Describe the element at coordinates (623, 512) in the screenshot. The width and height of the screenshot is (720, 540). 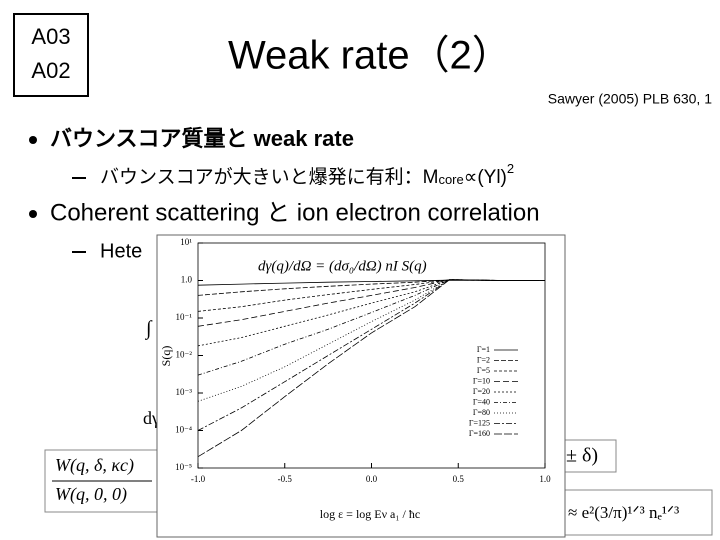
I see `formula: ≈ e²(3/π)¹ᐟ³ nₑ¹ᐟ³` at that location.